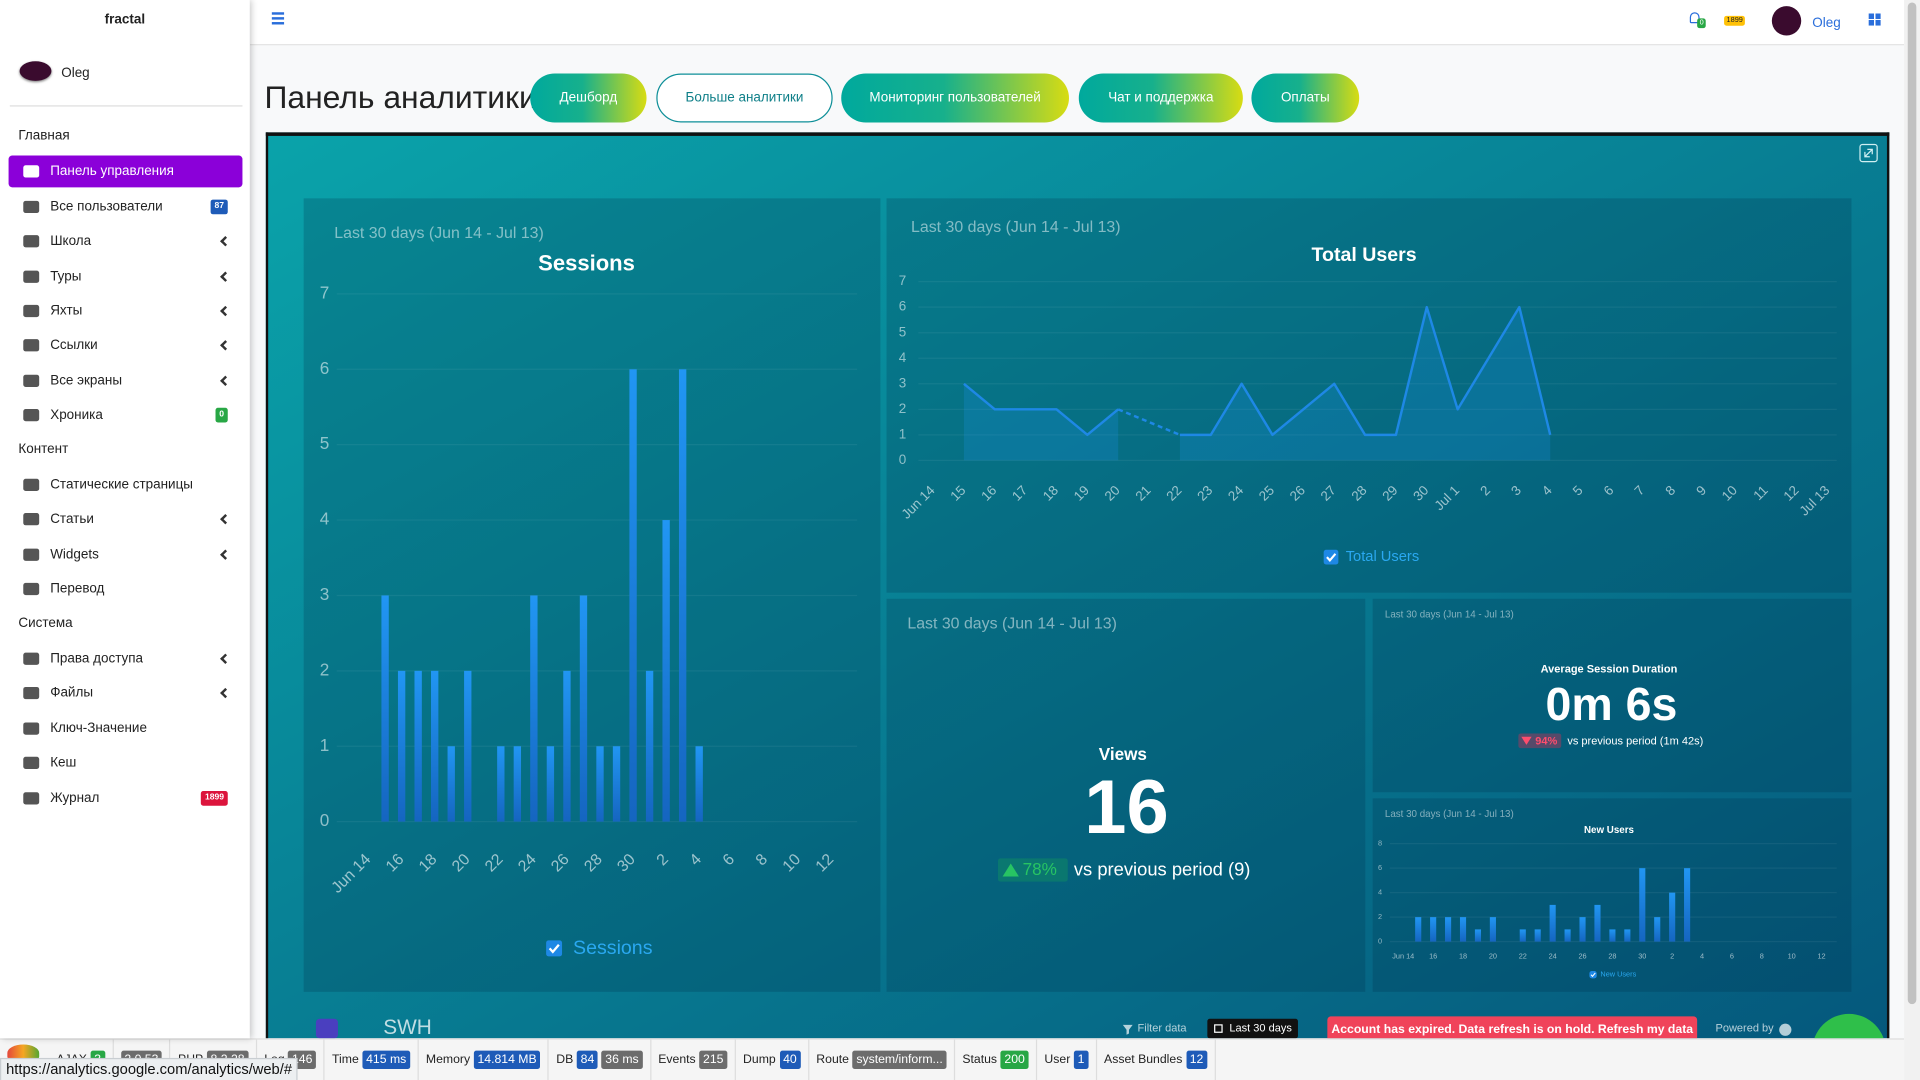 The width and height of the screenshot is (1920, 1080). Describe the element at coordinates (1735, 20) in the screenshot. I see `tasks-badge: 1899` at that location.